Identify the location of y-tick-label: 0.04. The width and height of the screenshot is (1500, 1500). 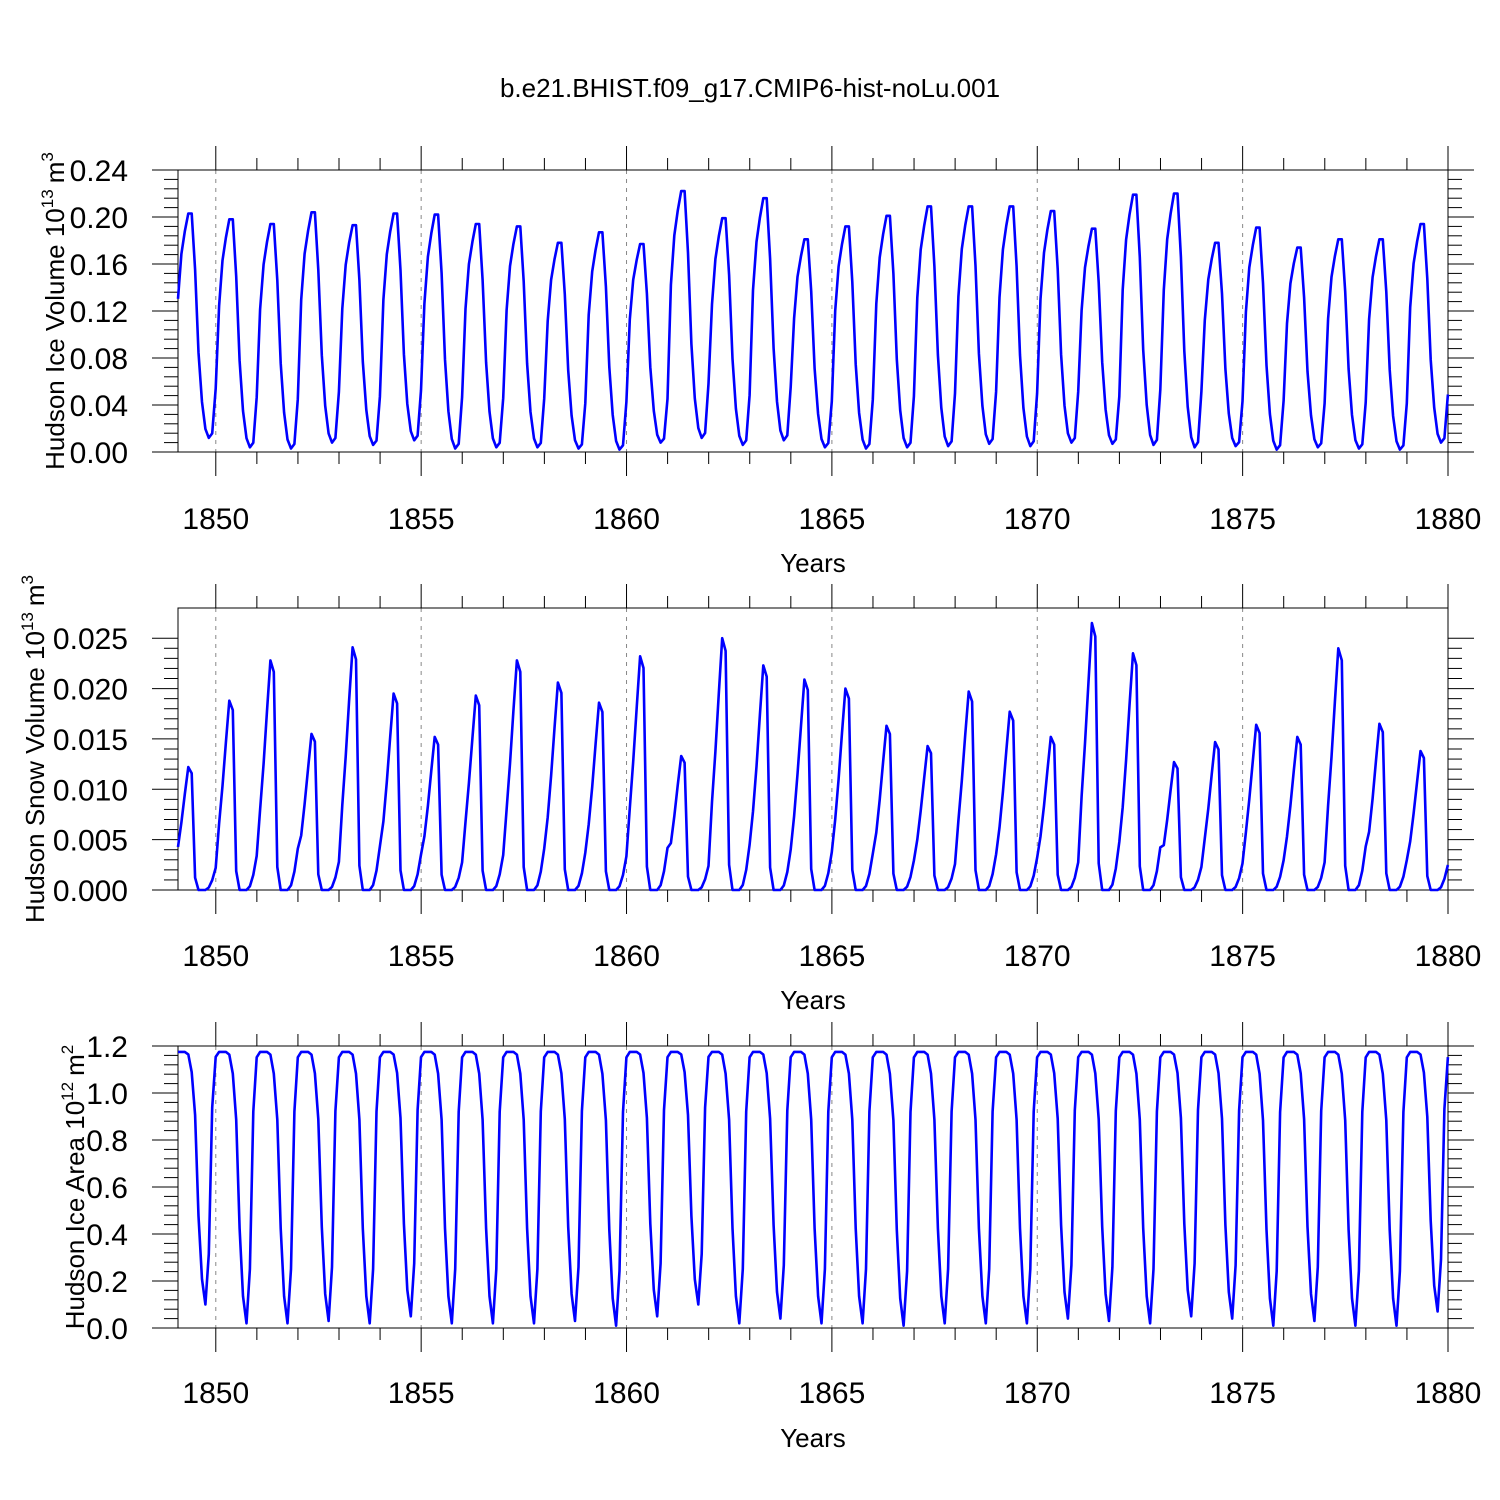
(99, 406).